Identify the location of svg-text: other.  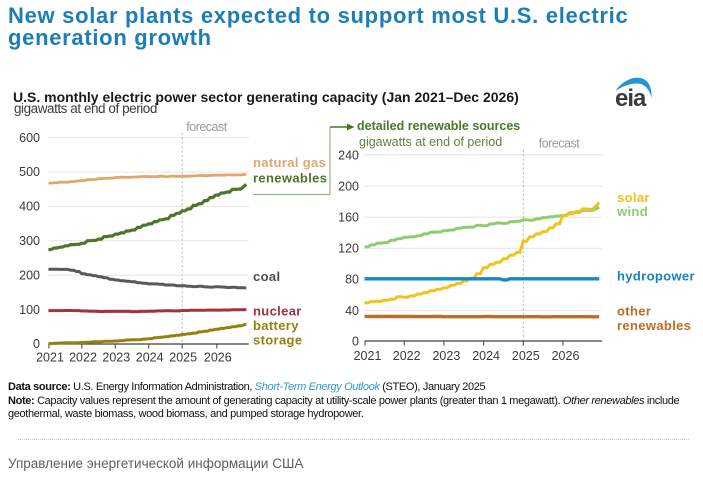
(634, 311).